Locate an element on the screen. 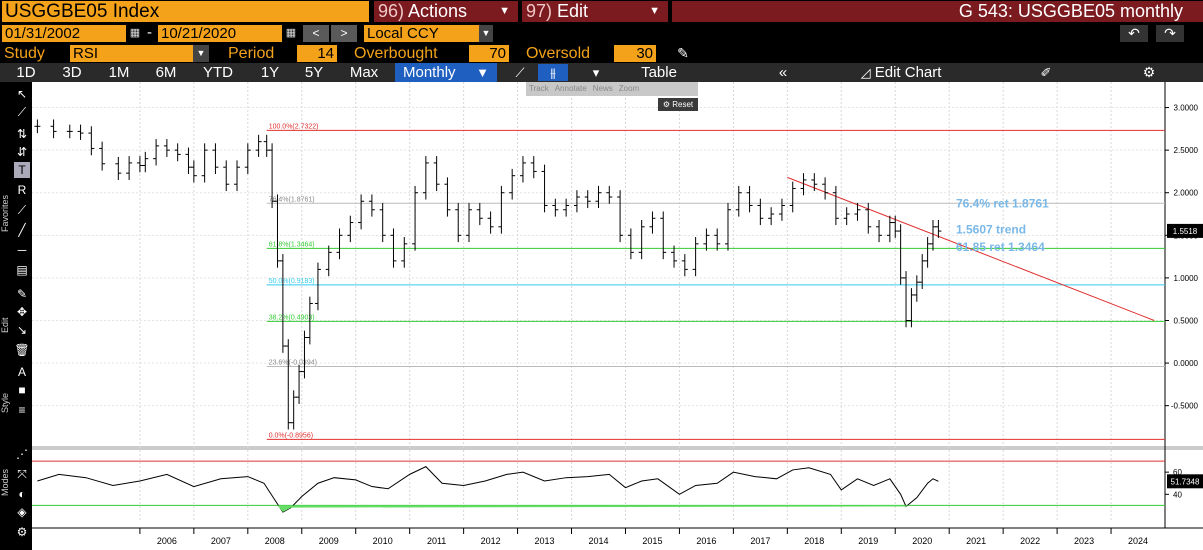 The image size is (1203, 550). news-button: News is located at coordinates (602, 88).